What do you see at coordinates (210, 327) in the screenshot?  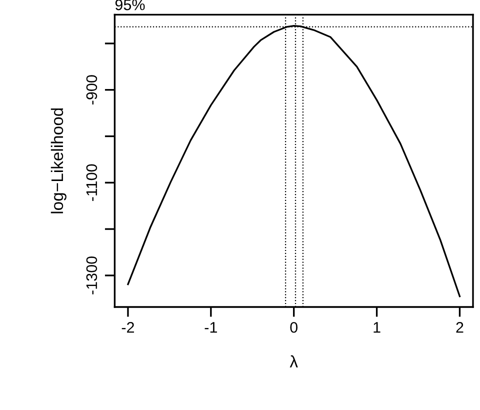 I see `x-tick-label: -1` at bounding box center [210, 327].